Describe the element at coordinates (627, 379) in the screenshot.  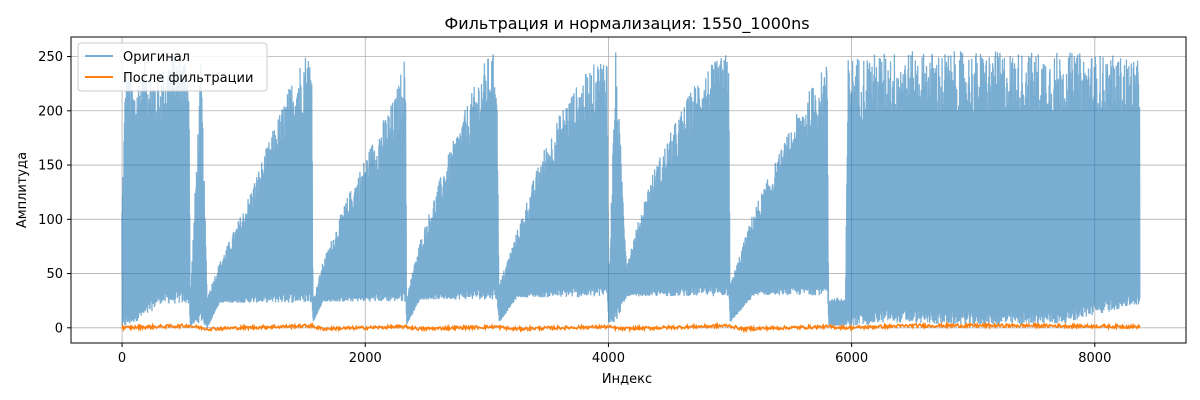
I see `x-axis-label: Индекс` at that location.